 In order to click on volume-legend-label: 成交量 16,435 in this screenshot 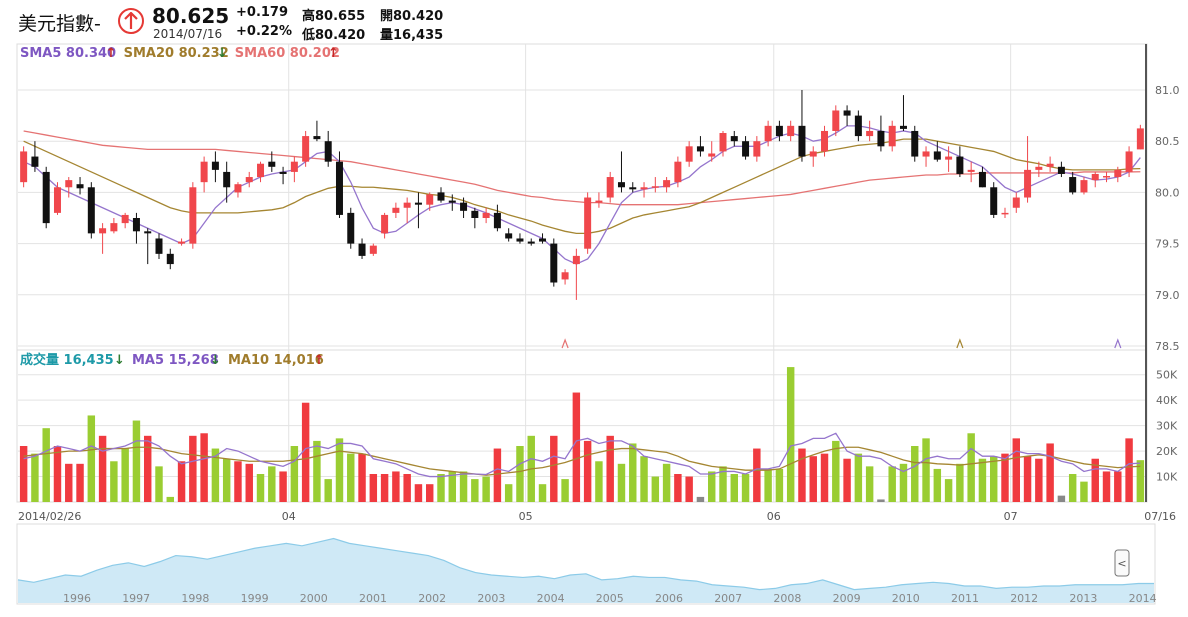, I will do `click(67, 360)`.